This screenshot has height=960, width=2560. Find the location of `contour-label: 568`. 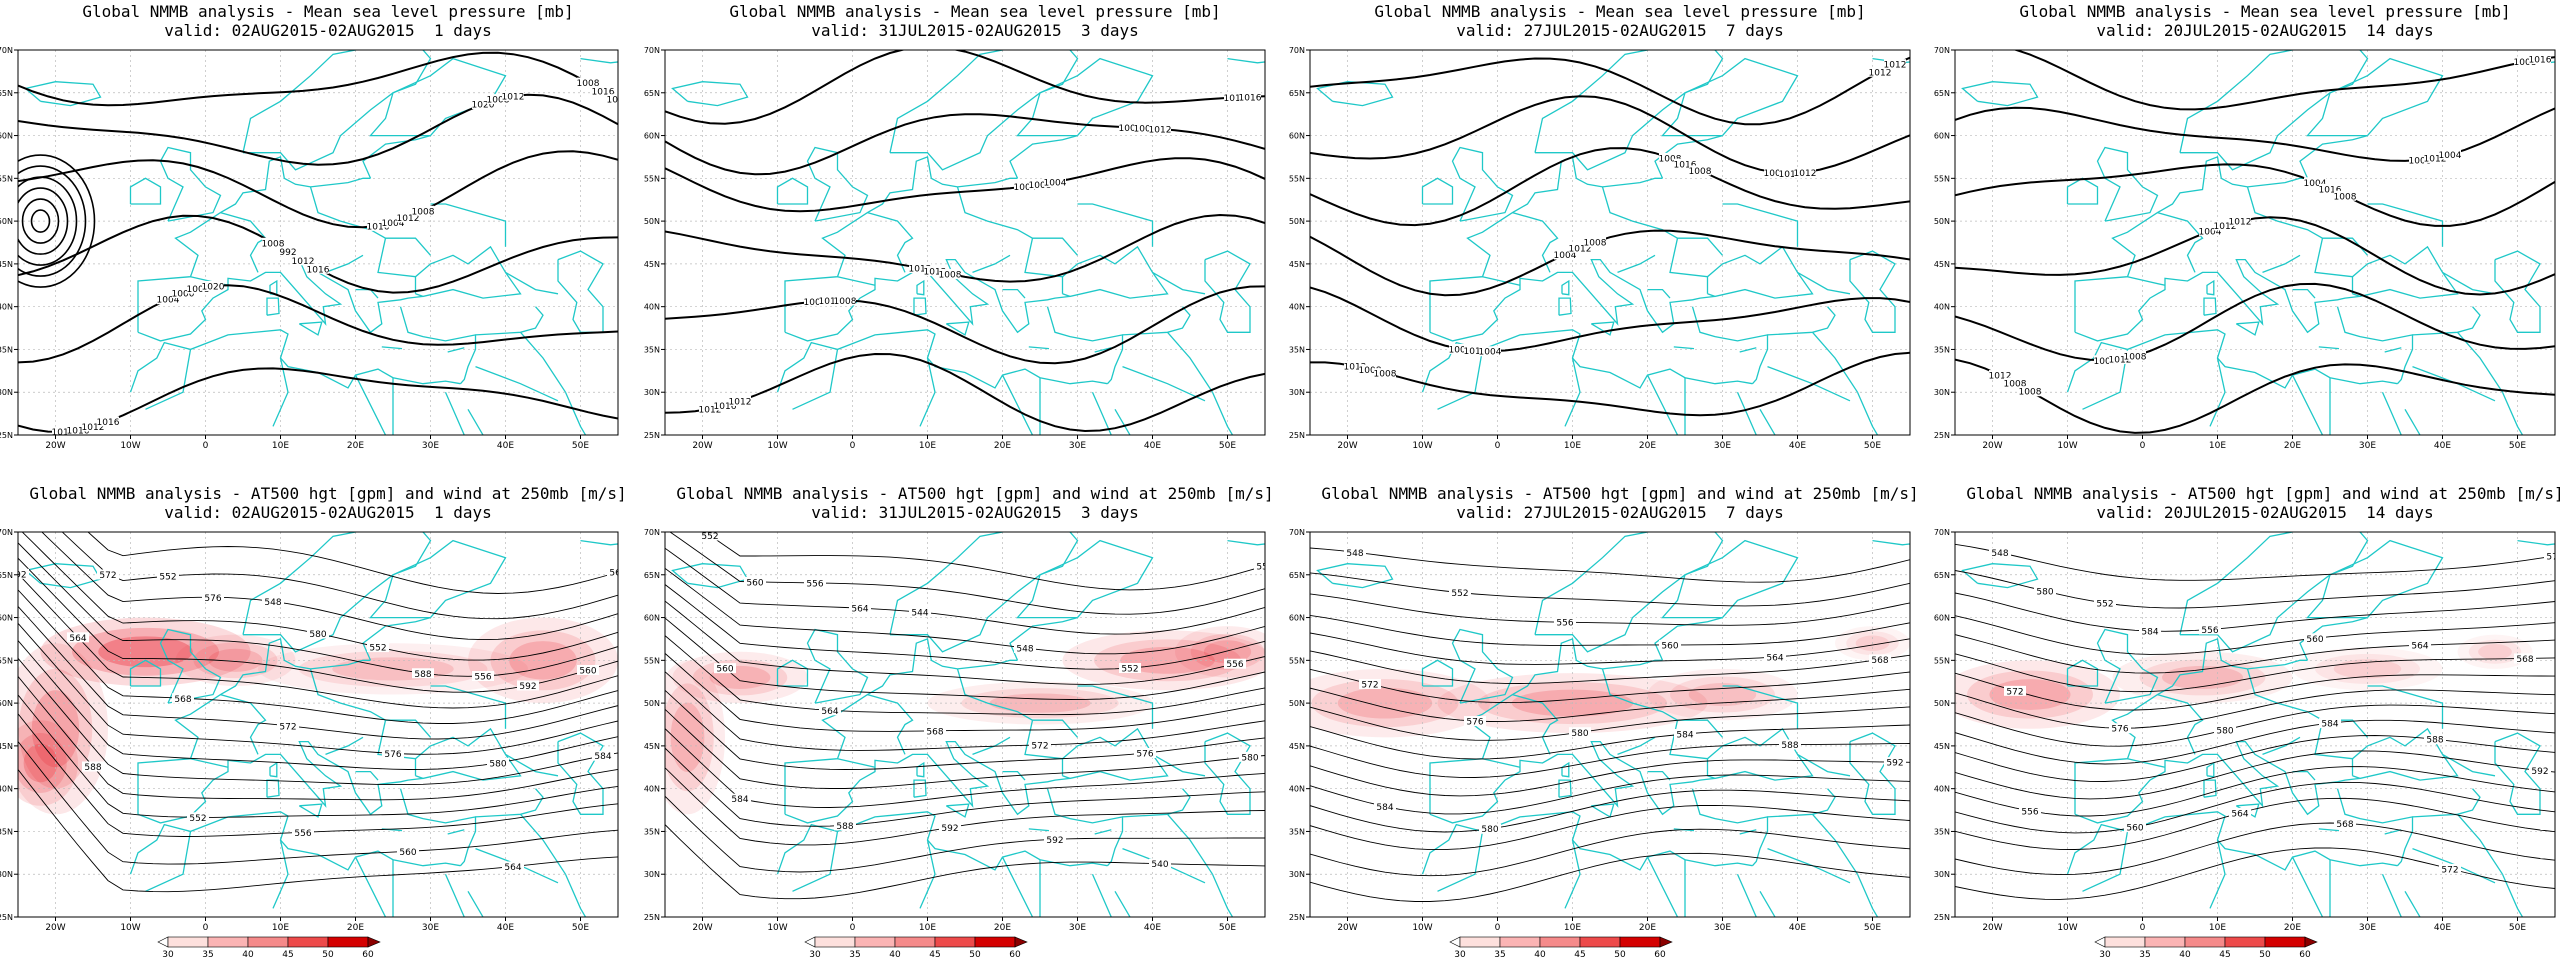

contour-label: 568 is located at coordinates (2344, 825).